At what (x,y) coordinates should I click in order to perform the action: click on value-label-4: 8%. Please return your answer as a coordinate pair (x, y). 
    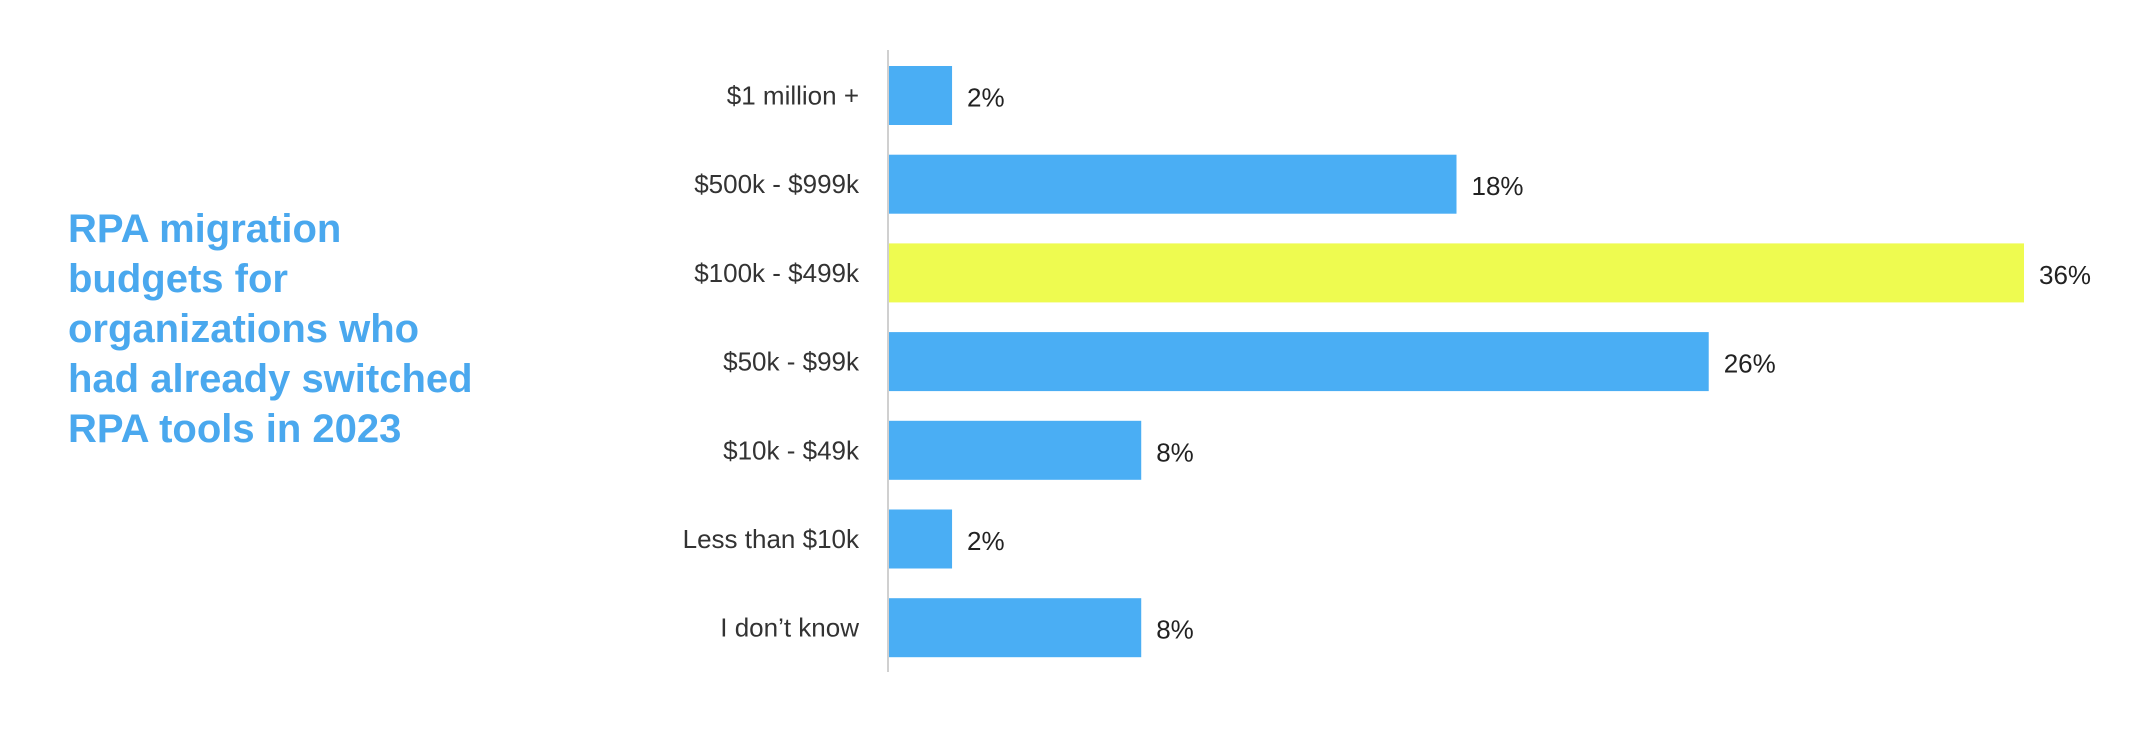
    Looking at the image, I should click on (1175, 452).